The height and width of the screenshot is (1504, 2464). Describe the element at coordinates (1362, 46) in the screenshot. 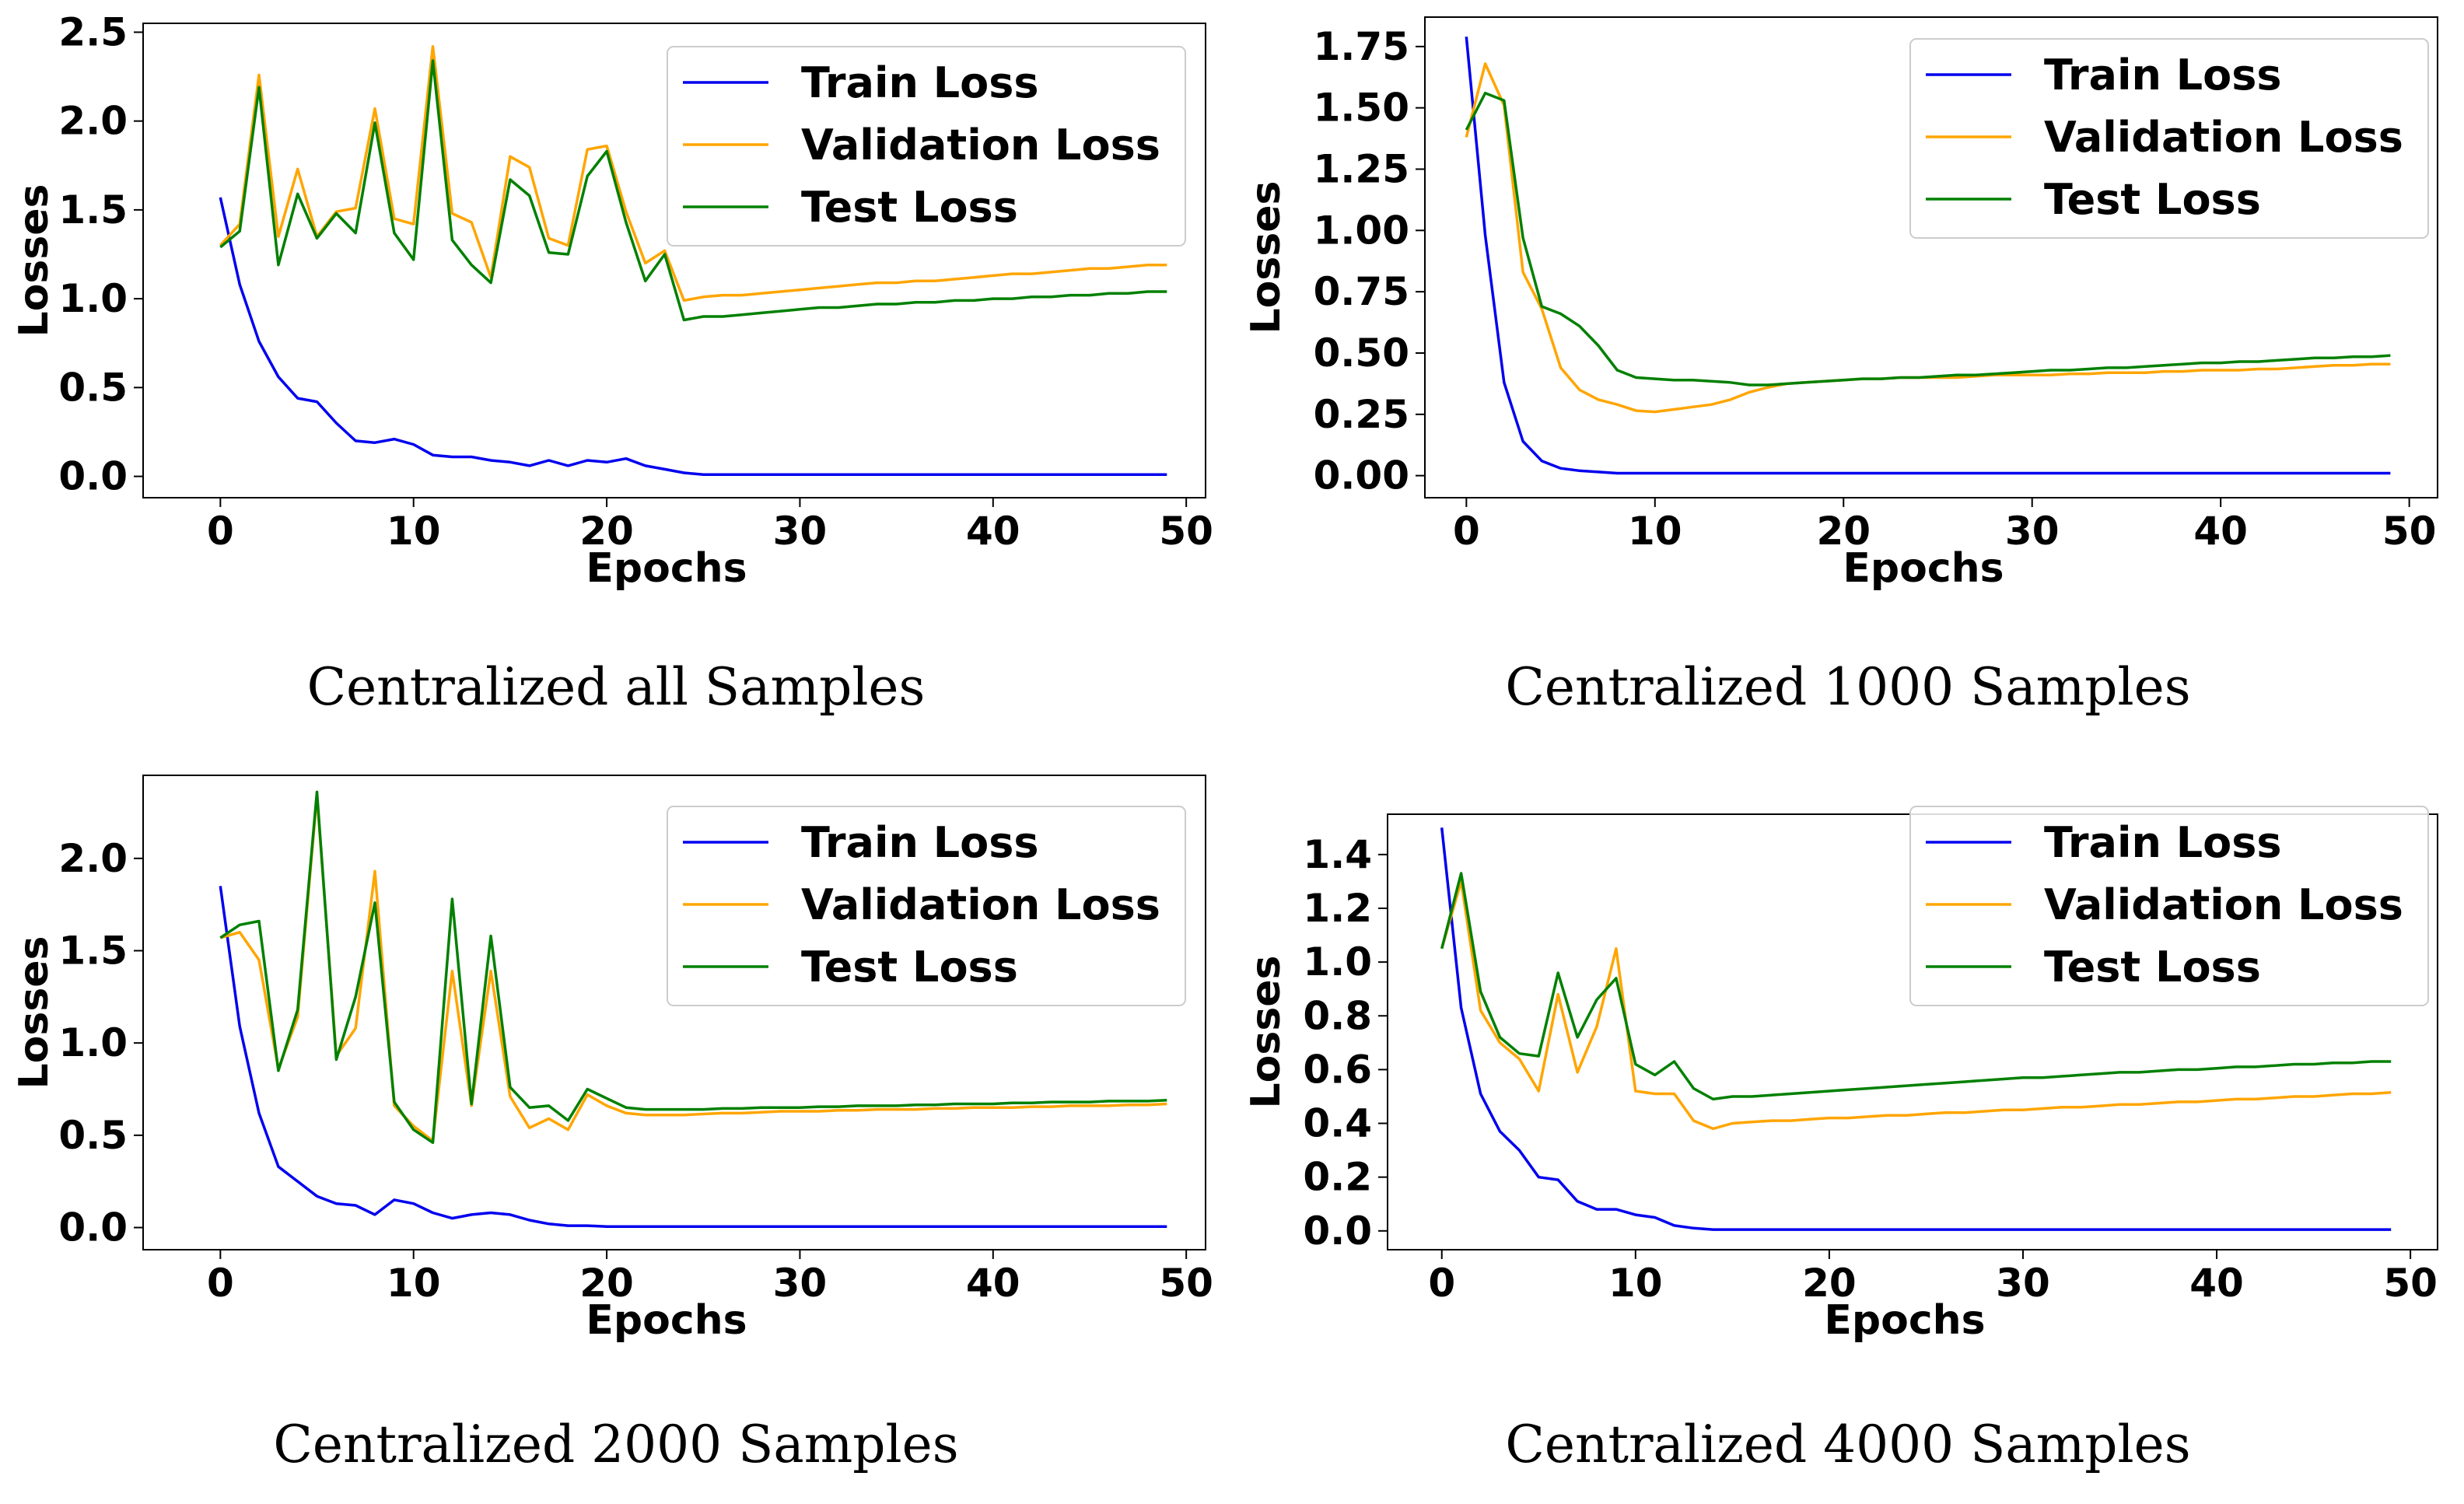

I see `y-tick-label: 1.75` at that location.